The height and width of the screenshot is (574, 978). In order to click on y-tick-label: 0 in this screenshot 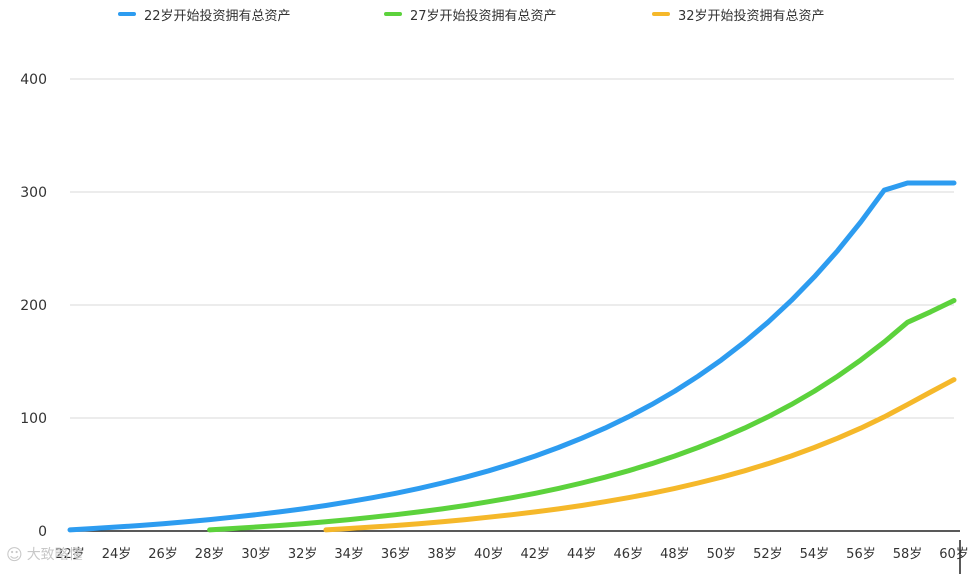, I will do `click(42, 532)`.